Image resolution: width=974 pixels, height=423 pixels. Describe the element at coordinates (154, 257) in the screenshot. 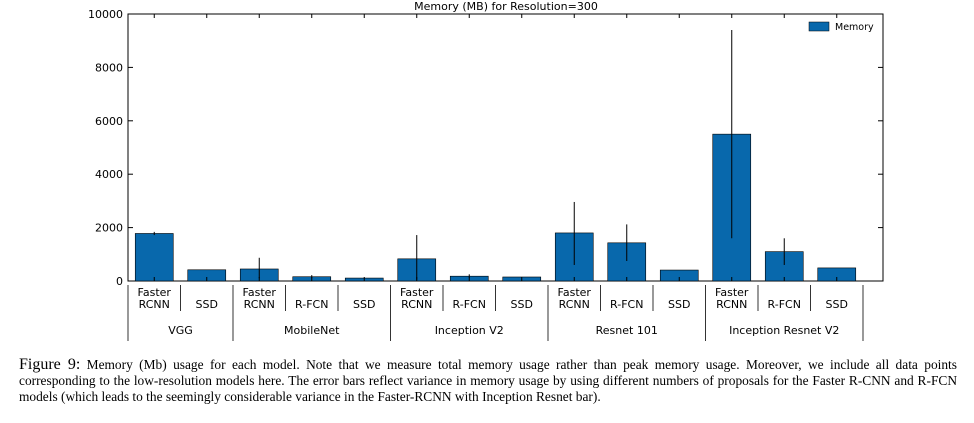

I see `bar` at that location.